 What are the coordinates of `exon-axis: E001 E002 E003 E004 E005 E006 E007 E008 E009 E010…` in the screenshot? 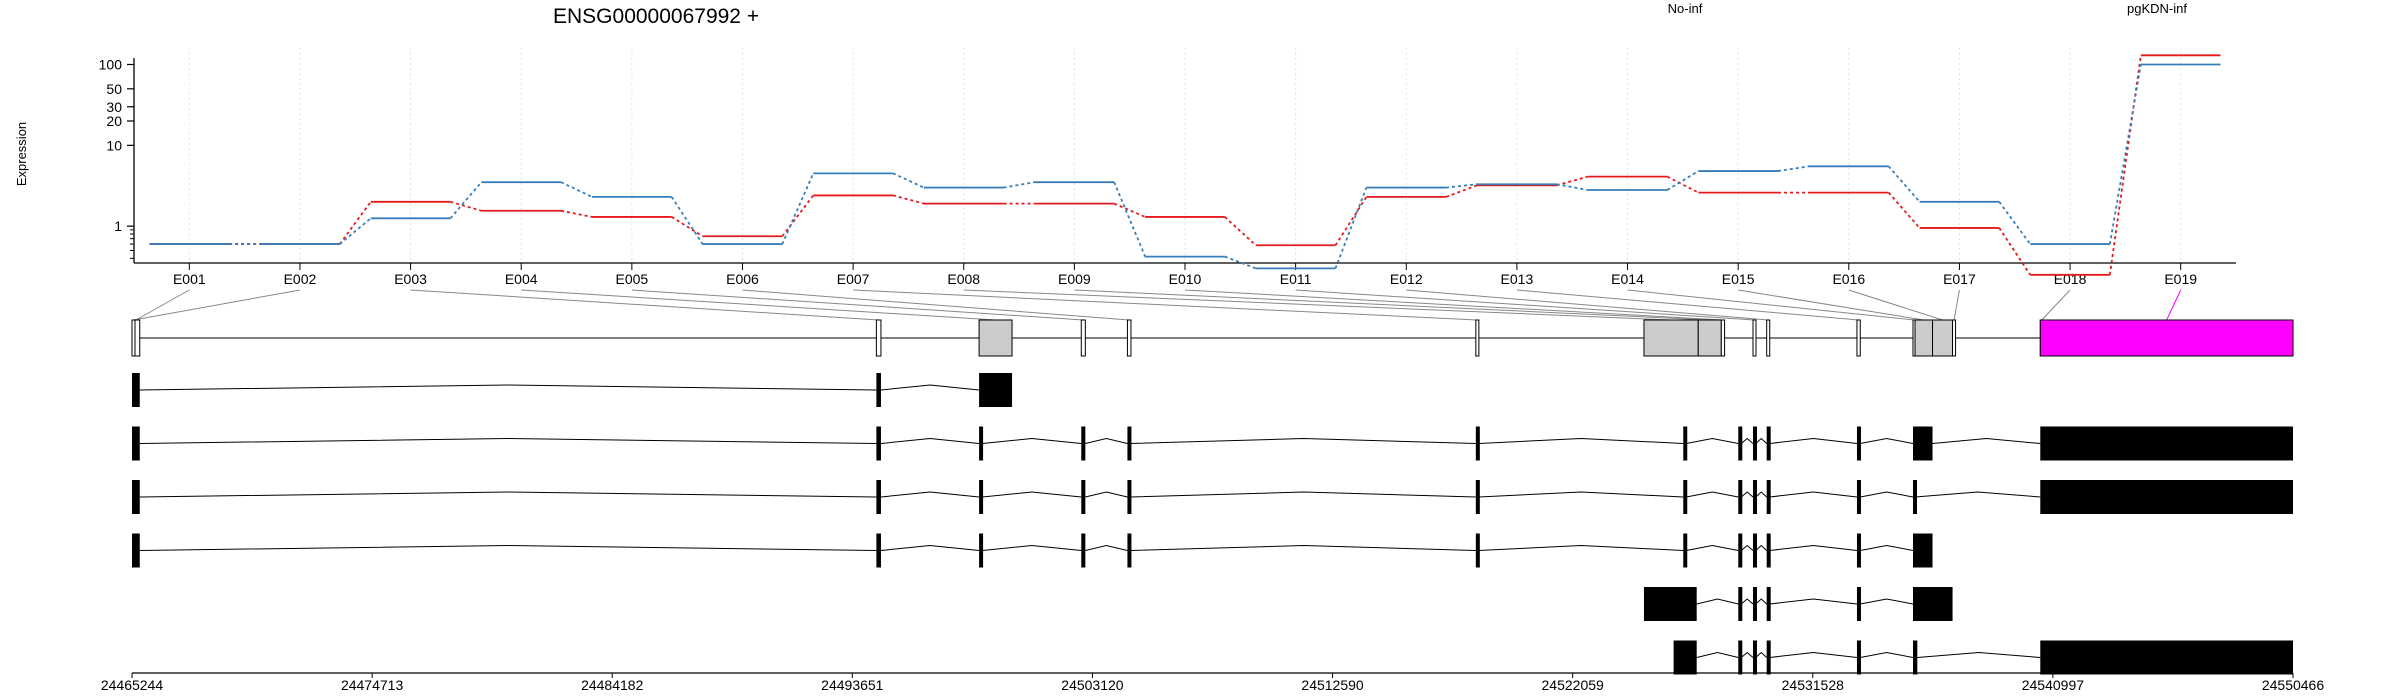 It's located at (1185, 274).